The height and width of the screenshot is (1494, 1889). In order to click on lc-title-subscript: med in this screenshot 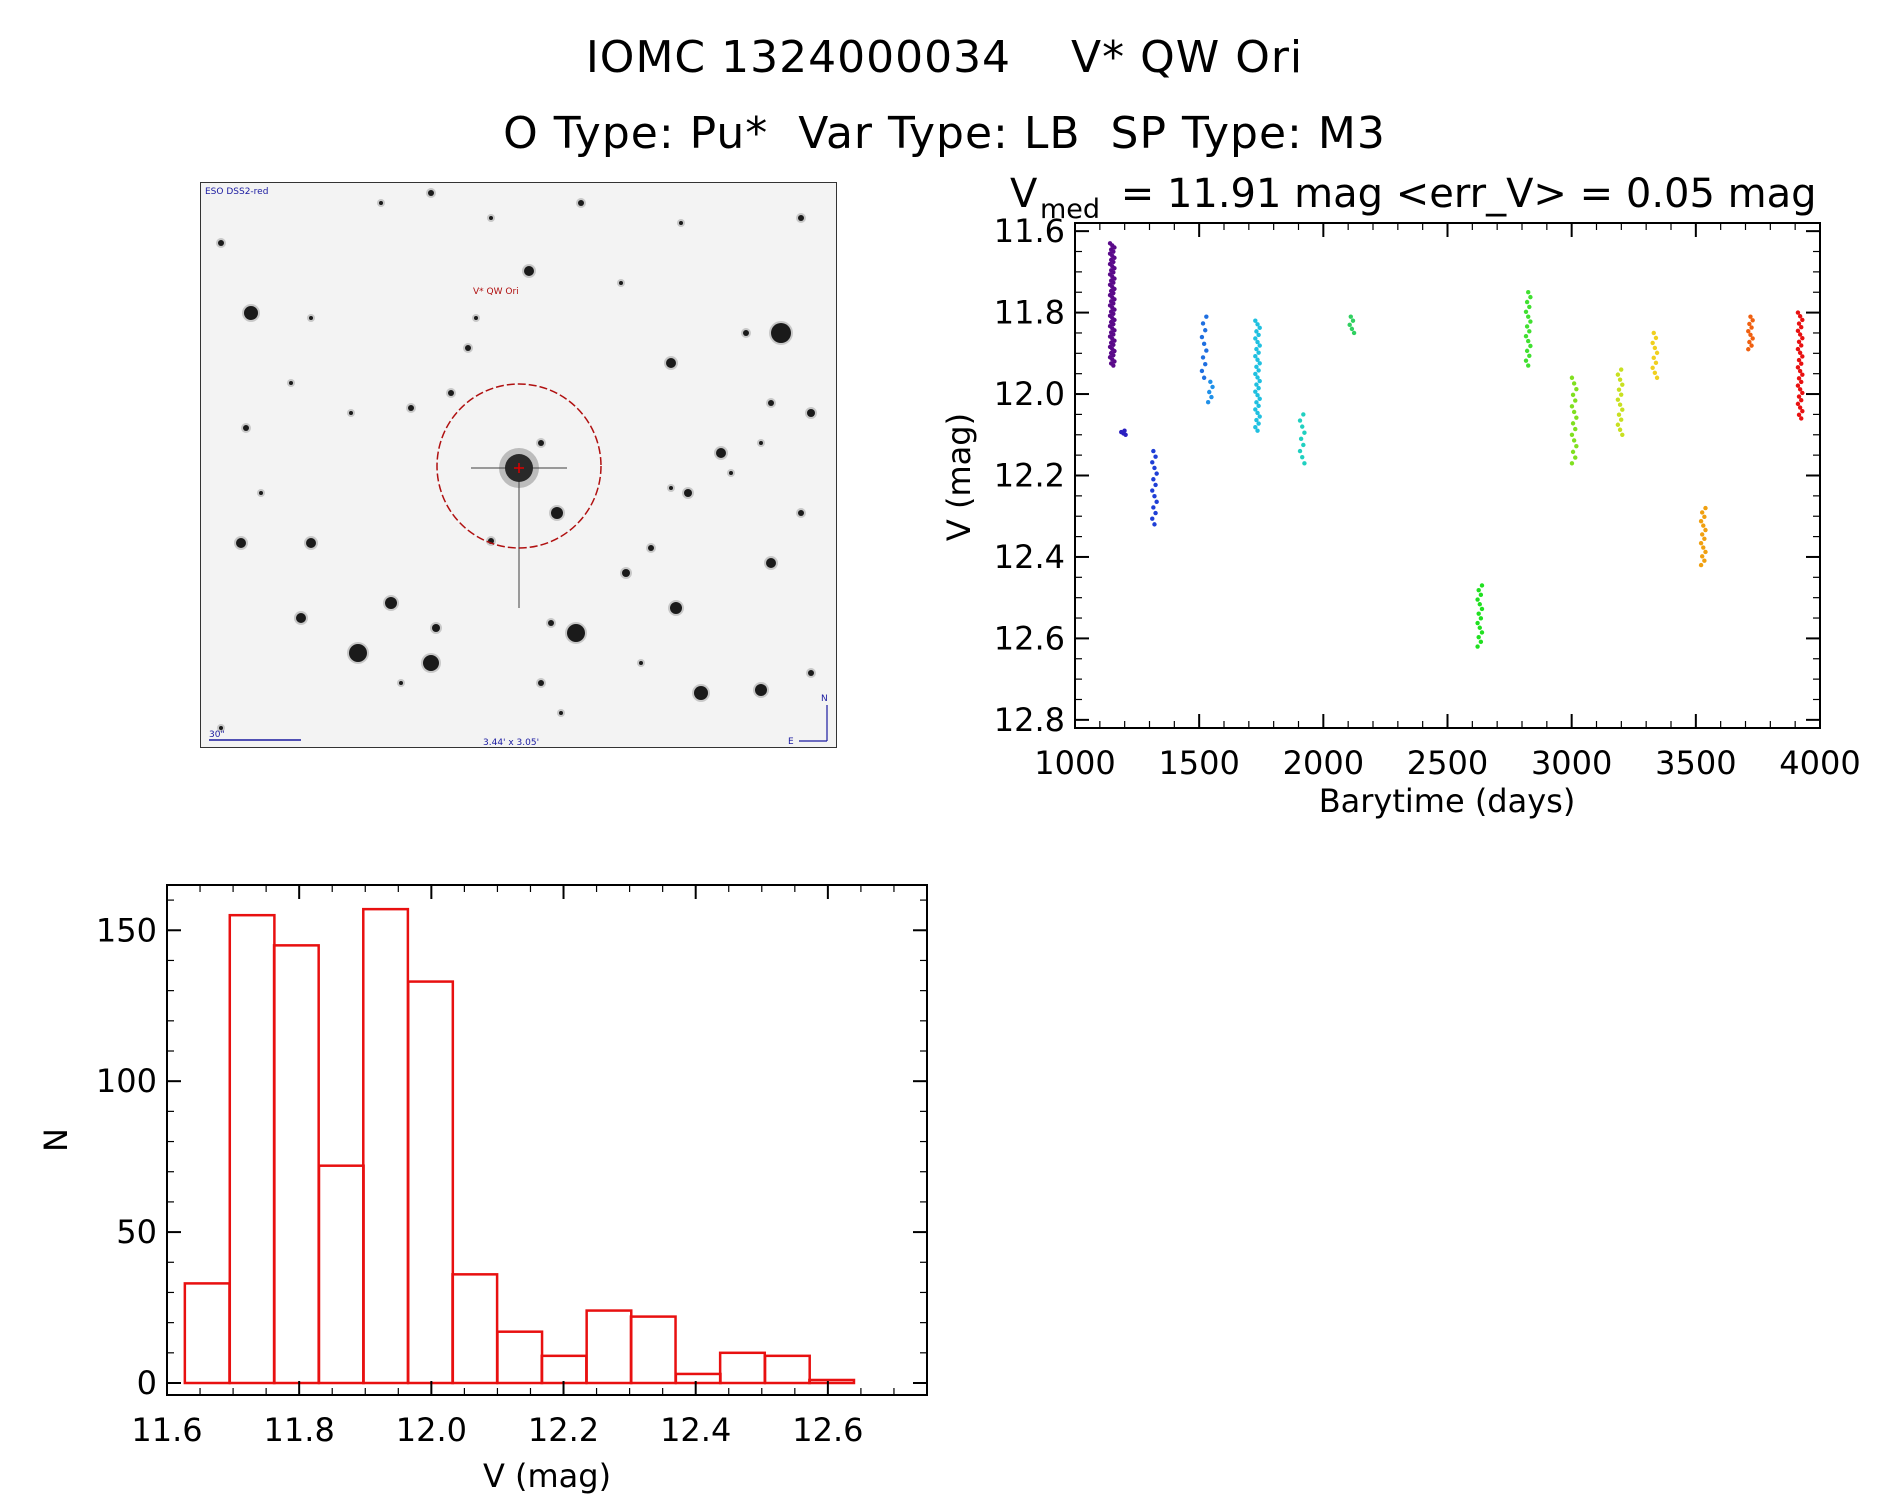, I will do `click(1070, 209)`.